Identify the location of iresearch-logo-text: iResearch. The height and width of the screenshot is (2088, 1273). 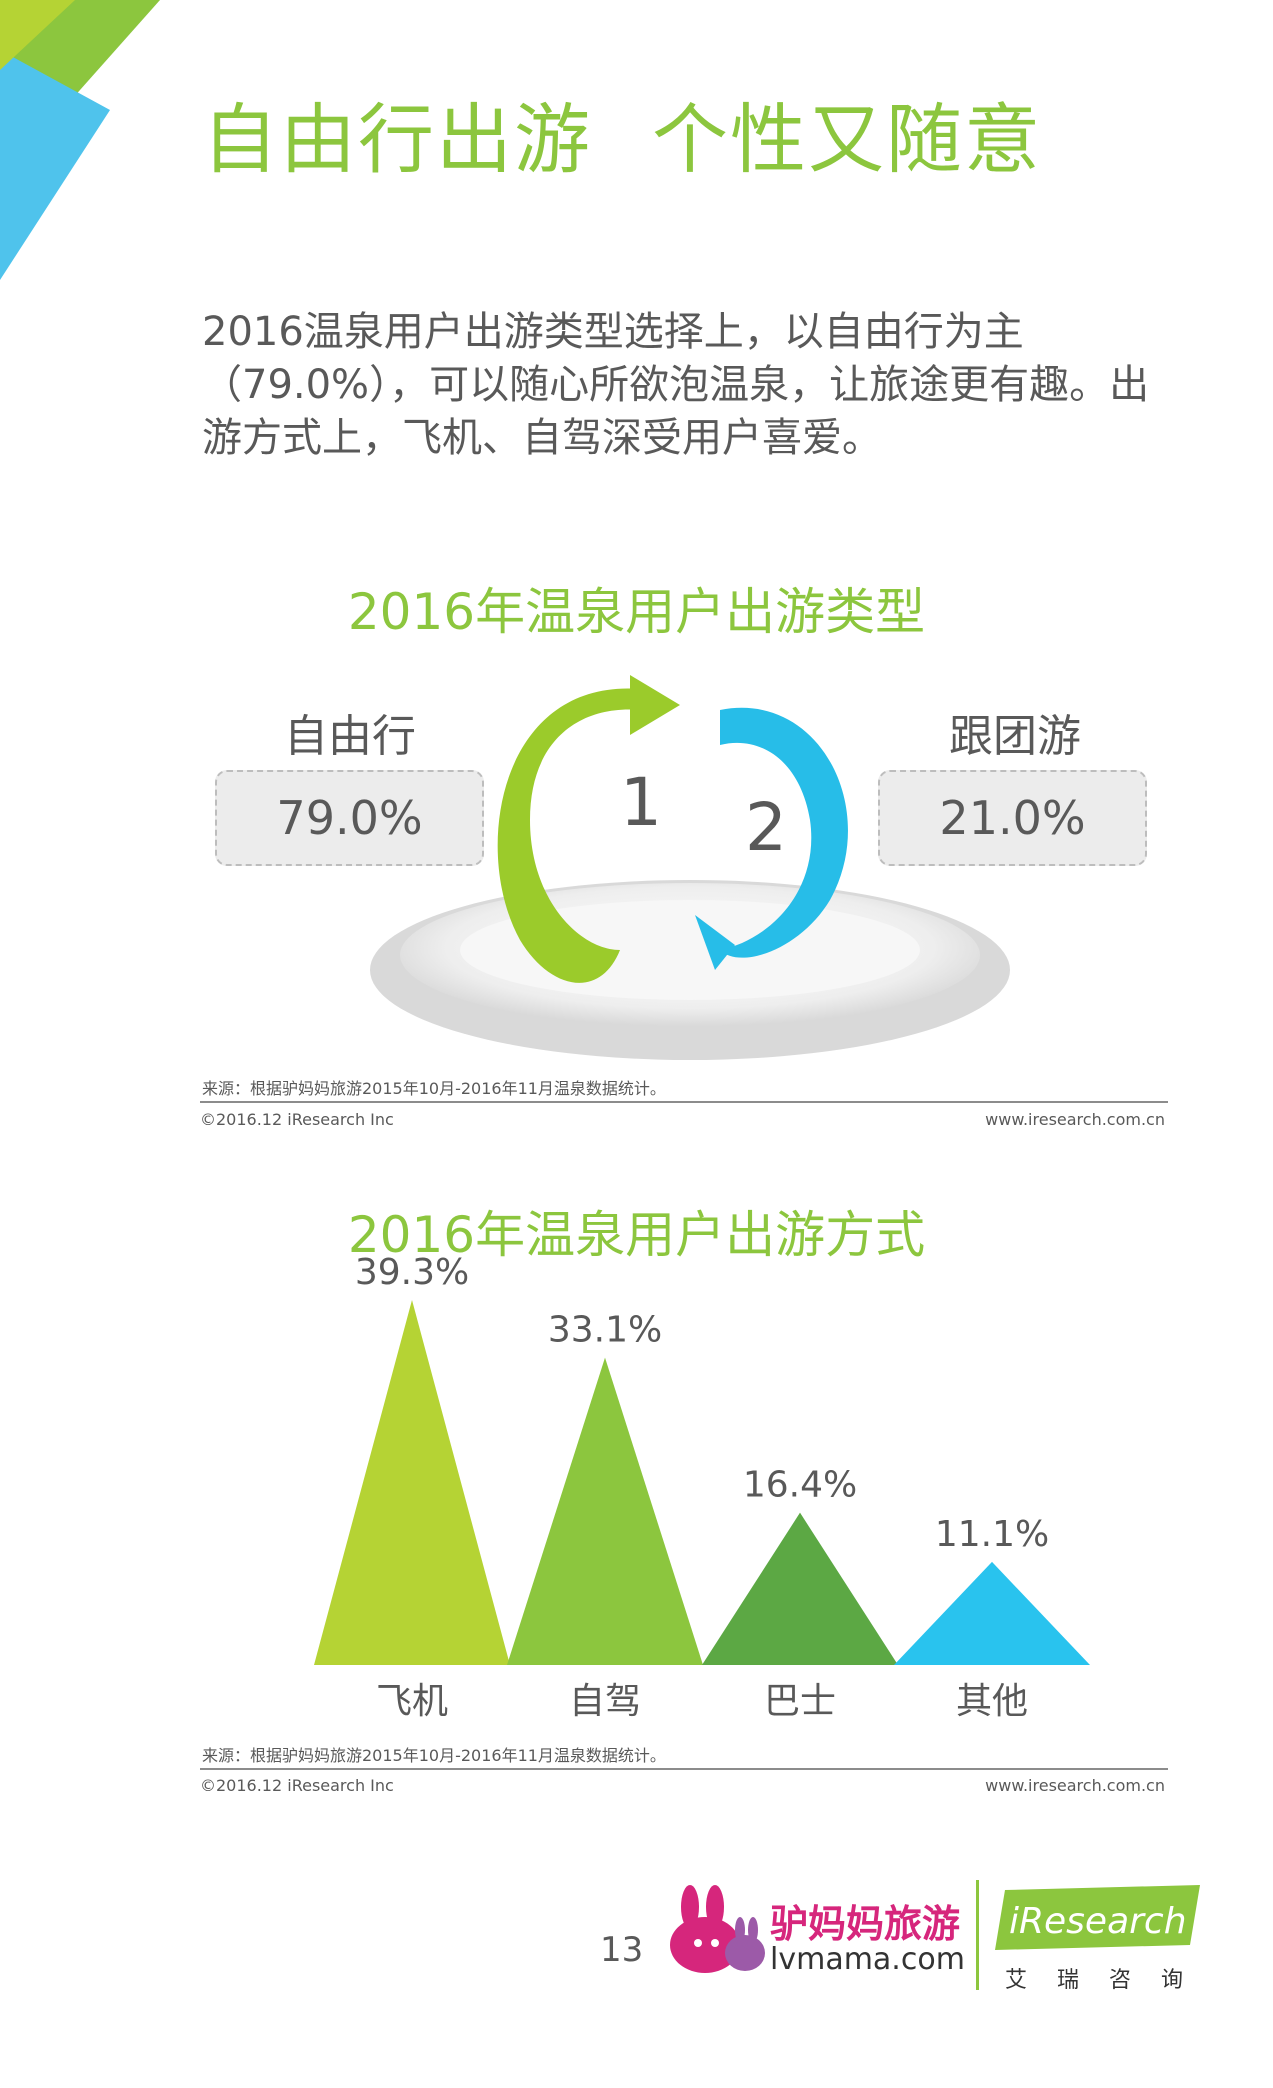
(1098, 1921).